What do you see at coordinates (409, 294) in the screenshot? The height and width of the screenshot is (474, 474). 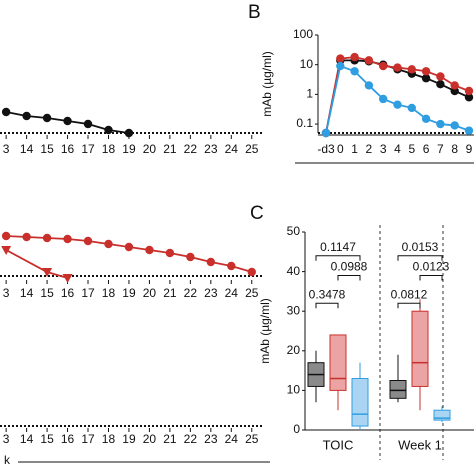 I see `p-value: 0.0812` at bounding box center [409, 294].